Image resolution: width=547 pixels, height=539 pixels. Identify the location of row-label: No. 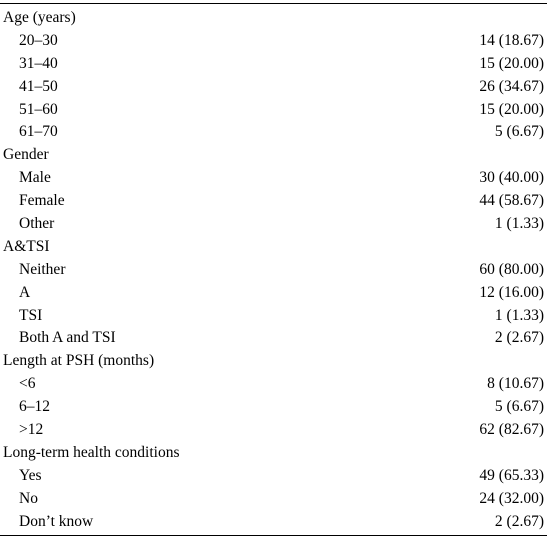
(28, 498).